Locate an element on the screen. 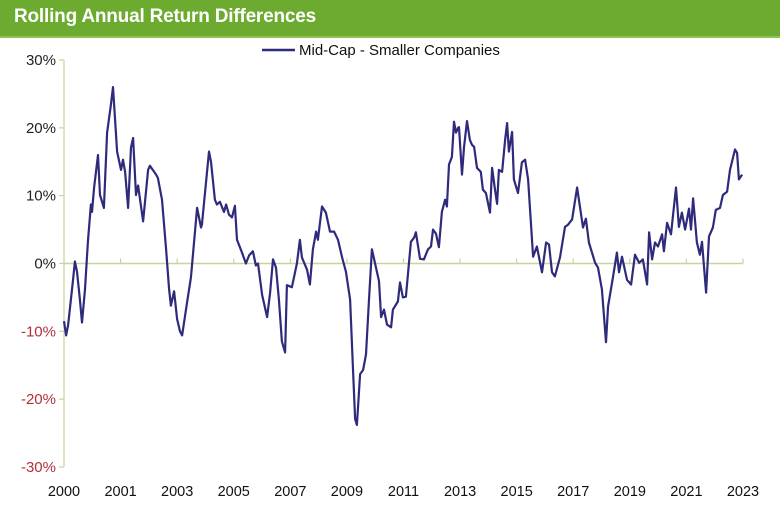  y-axis-ticks: 30% 20% 10% 0% -10% -20% -30% is located at coordinates (42, 264).